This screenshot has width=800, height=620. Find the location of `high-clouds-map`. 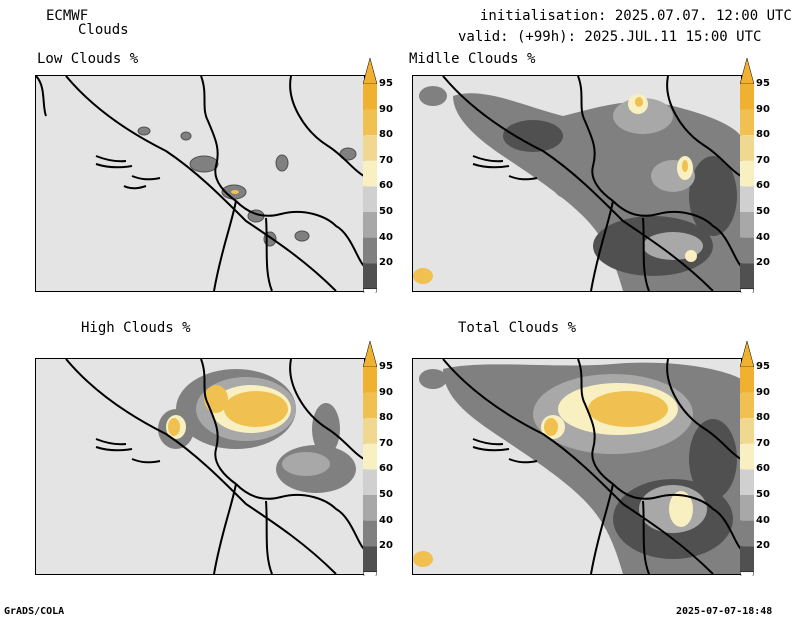

high-clouds-map is located at coordinates (200, 466).